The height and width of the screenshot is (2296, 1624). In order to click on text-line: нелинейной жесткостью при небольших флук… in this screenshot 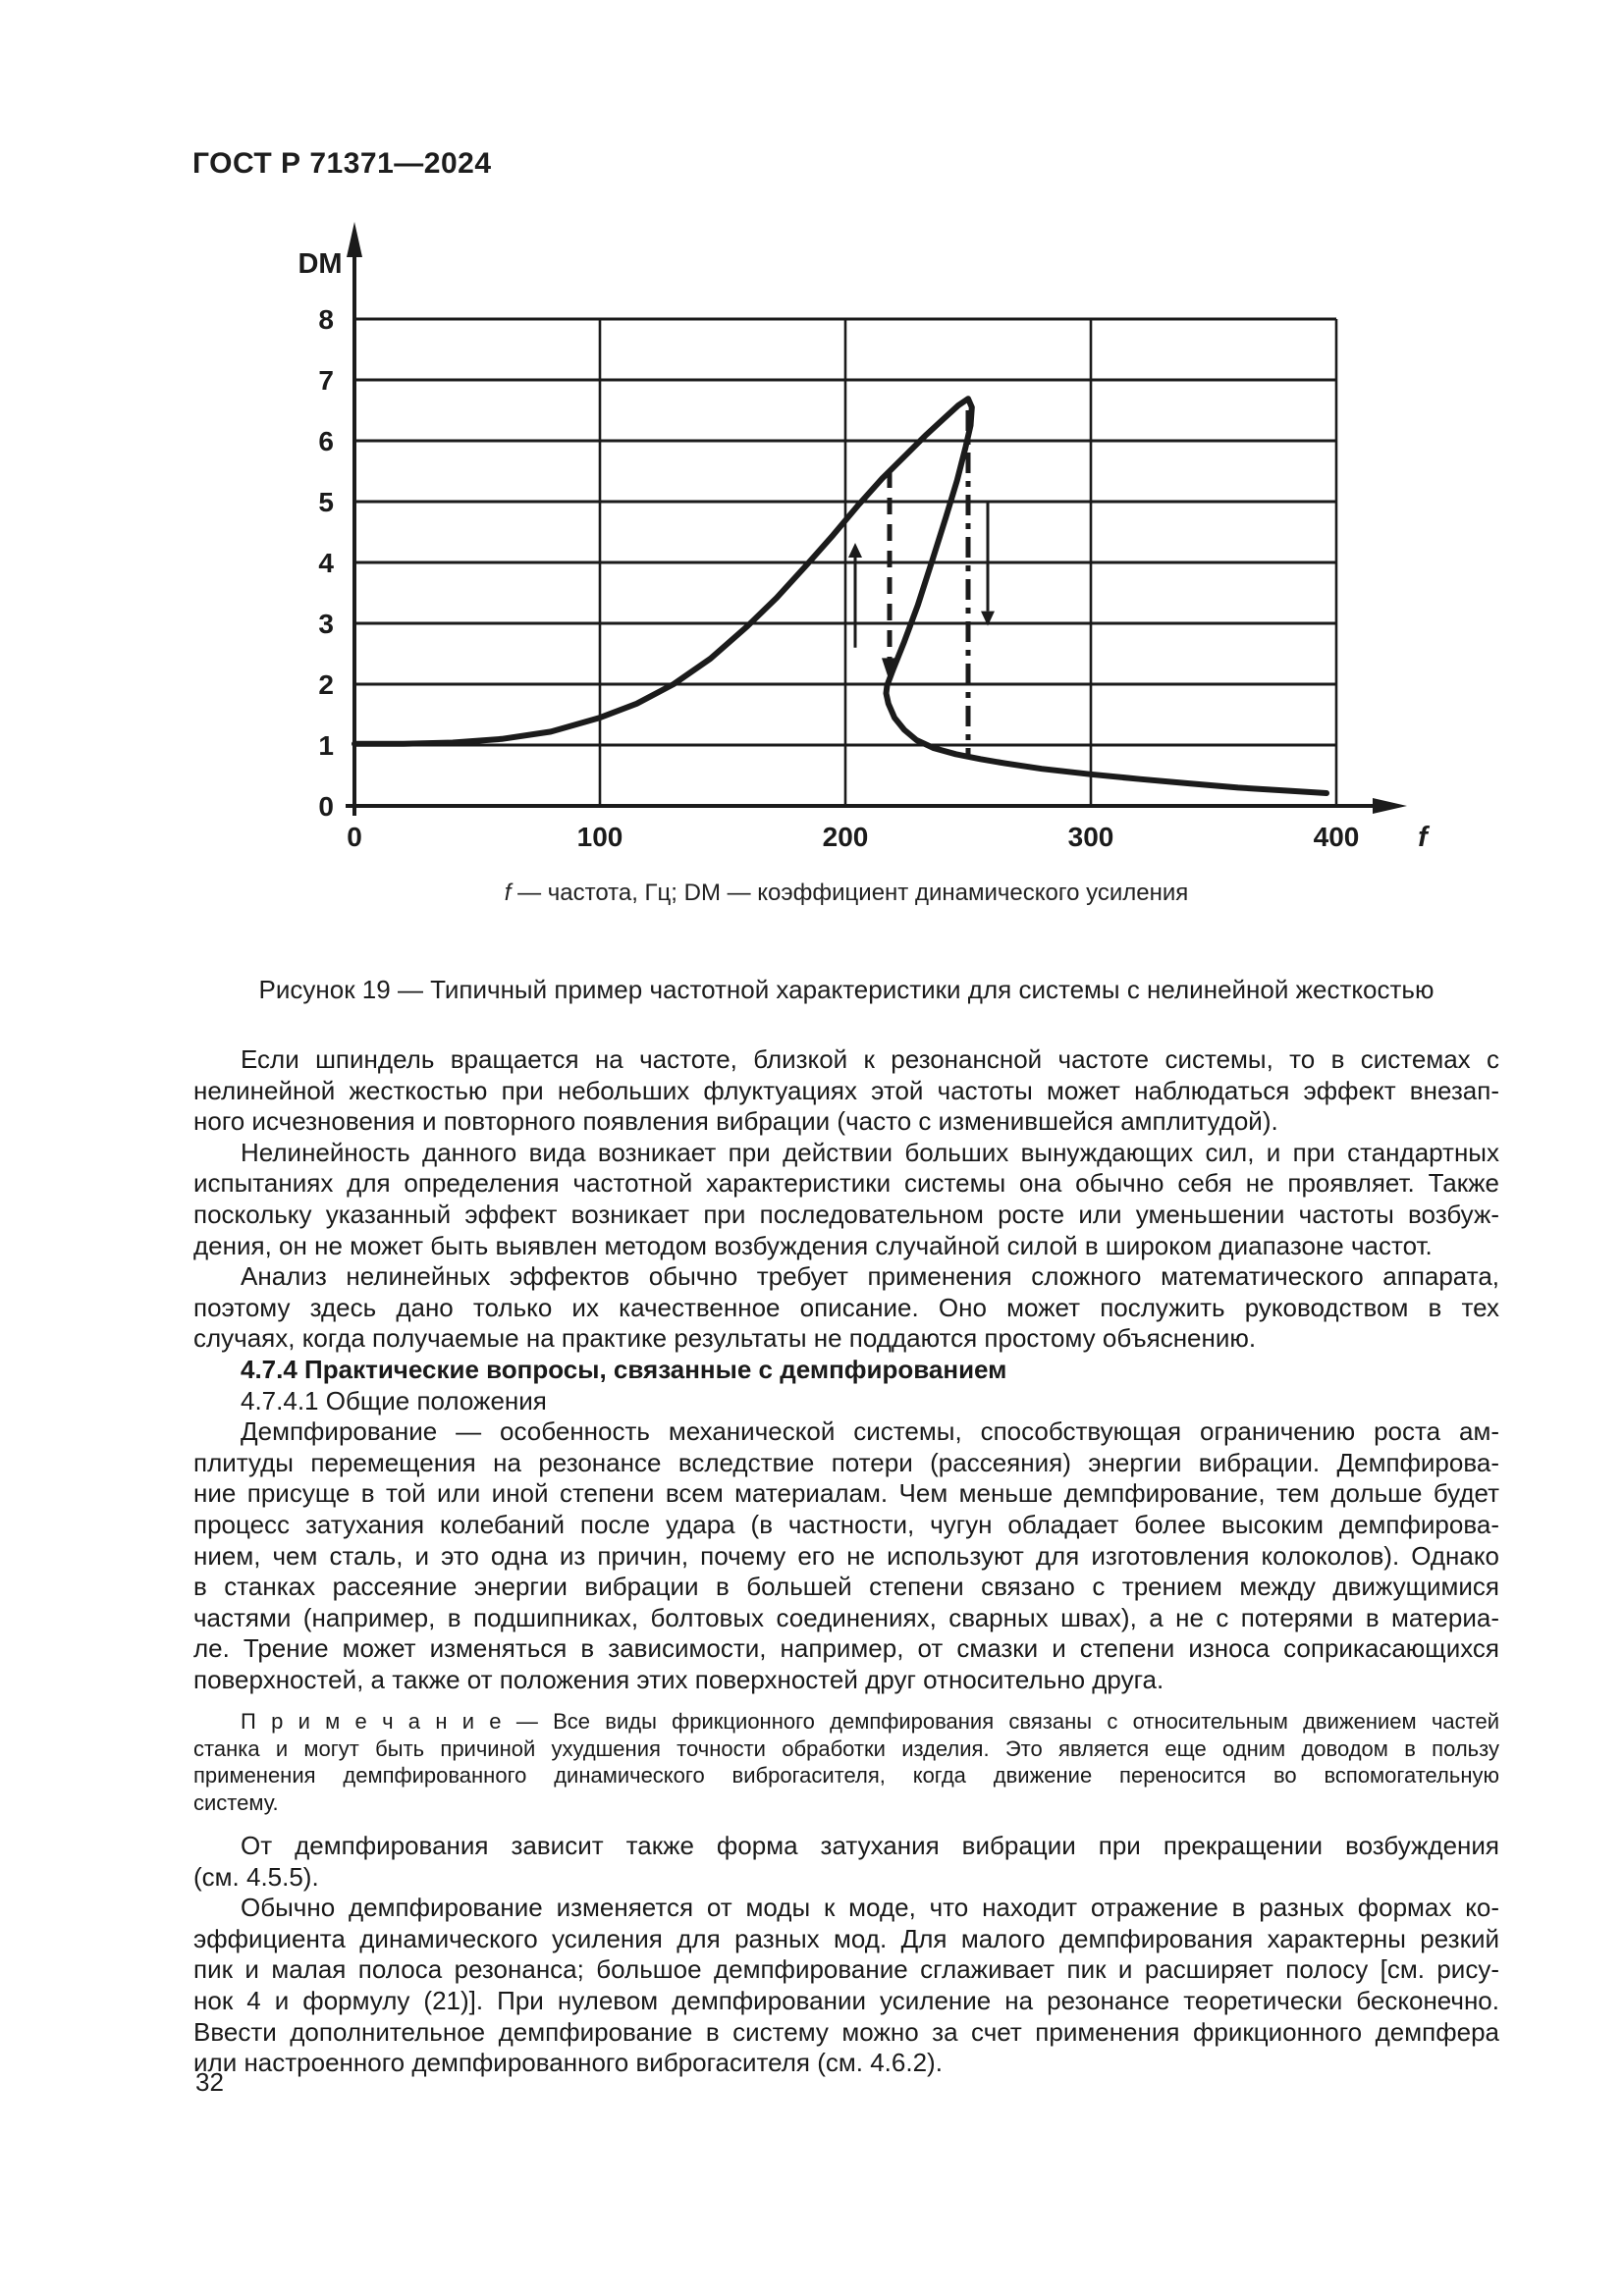, I will do `click(846, 1090)`.